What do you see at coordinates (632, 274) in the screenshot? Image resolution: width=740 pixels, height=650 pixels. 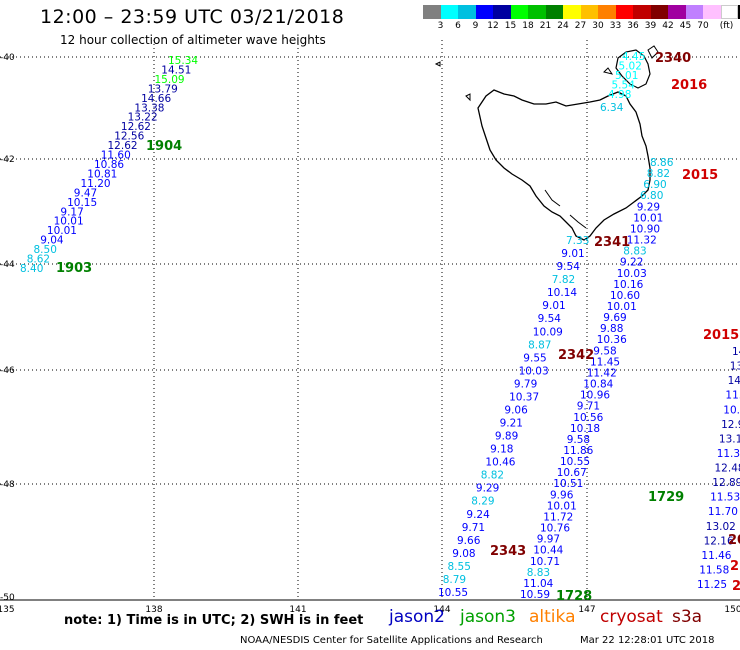 I see `wave-height-value: 10.03` at bounding box center [632, 274].